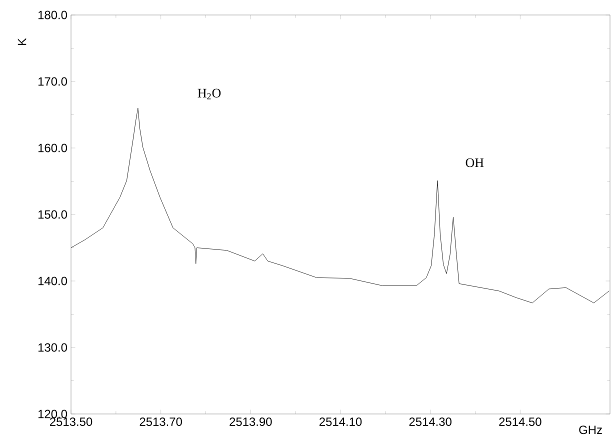 This screenshot has width=612, height=439. I want to click on annotation: OH, so click(475, 163).